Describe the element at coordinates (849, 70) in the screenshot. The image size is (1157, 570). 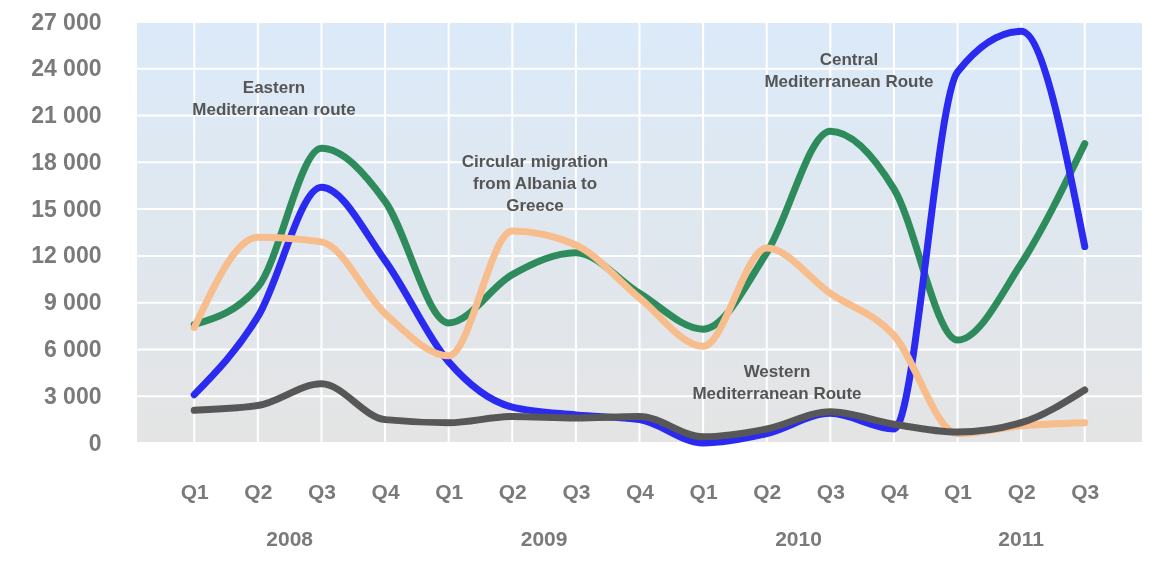
I see `series-label: Central Mediterranean Route` at that location.